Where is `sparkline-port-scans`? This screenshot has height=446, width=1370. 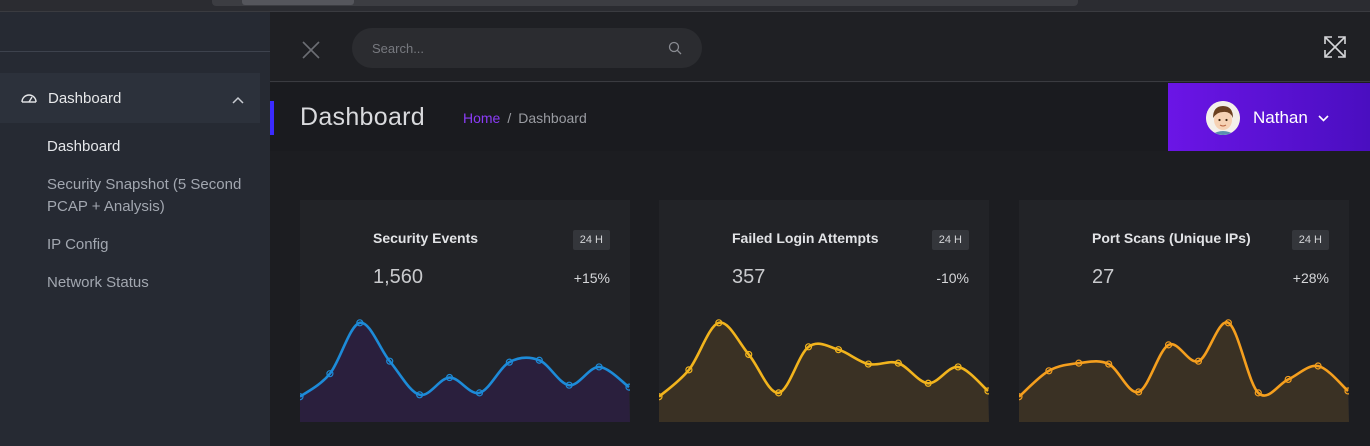
sparkline-port-scans is located at coordinates (1184, 370).